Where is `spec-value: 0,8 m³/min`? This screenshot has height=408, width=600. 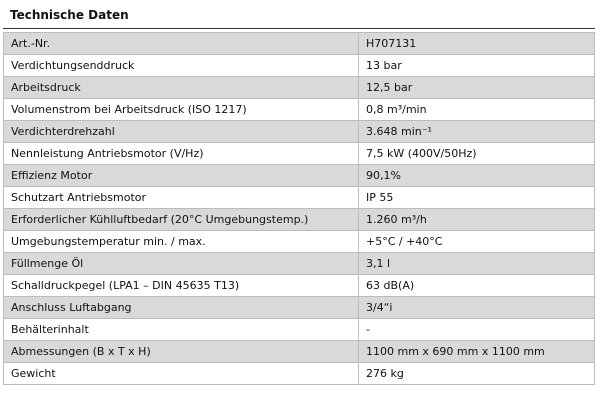
spec-value: 0,8 m³/min is located at coordinates (476, 109).